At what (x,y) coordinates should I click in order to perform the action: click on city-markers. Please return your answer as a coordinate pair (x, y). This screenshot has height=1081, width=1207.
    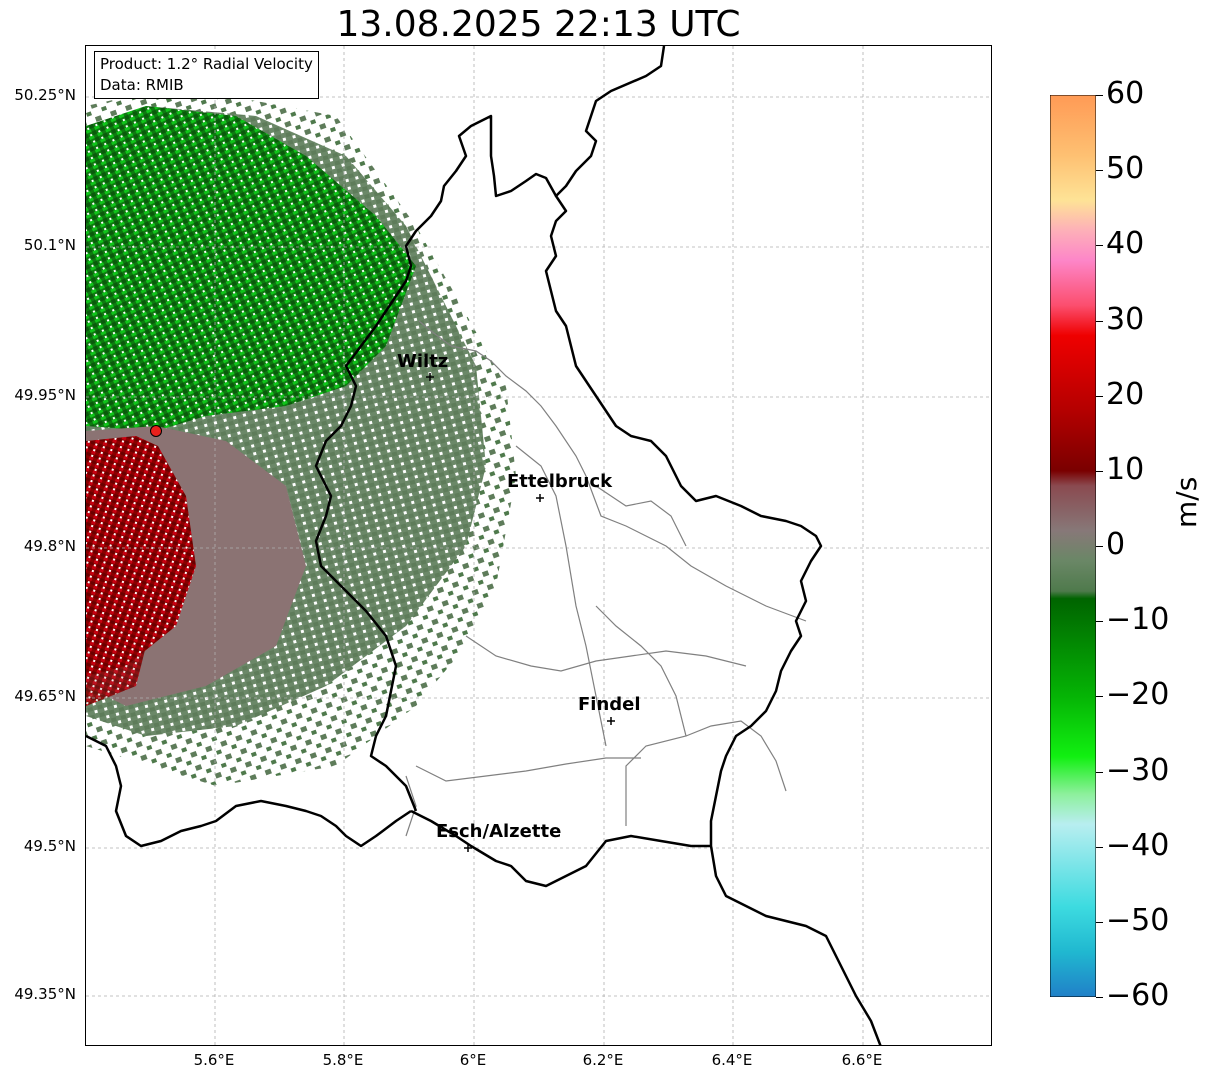
    Looking at the image, I should click on (520, 612).